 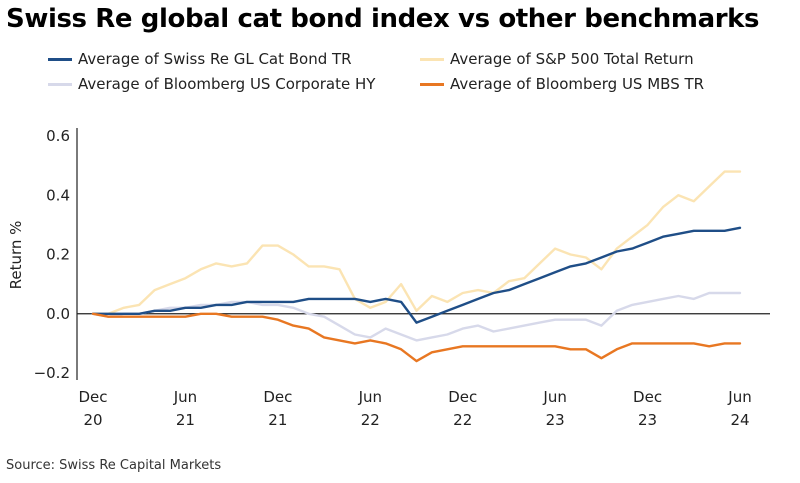 I want to click on x-tick-label-year: 24, so click(x=739, y=420).